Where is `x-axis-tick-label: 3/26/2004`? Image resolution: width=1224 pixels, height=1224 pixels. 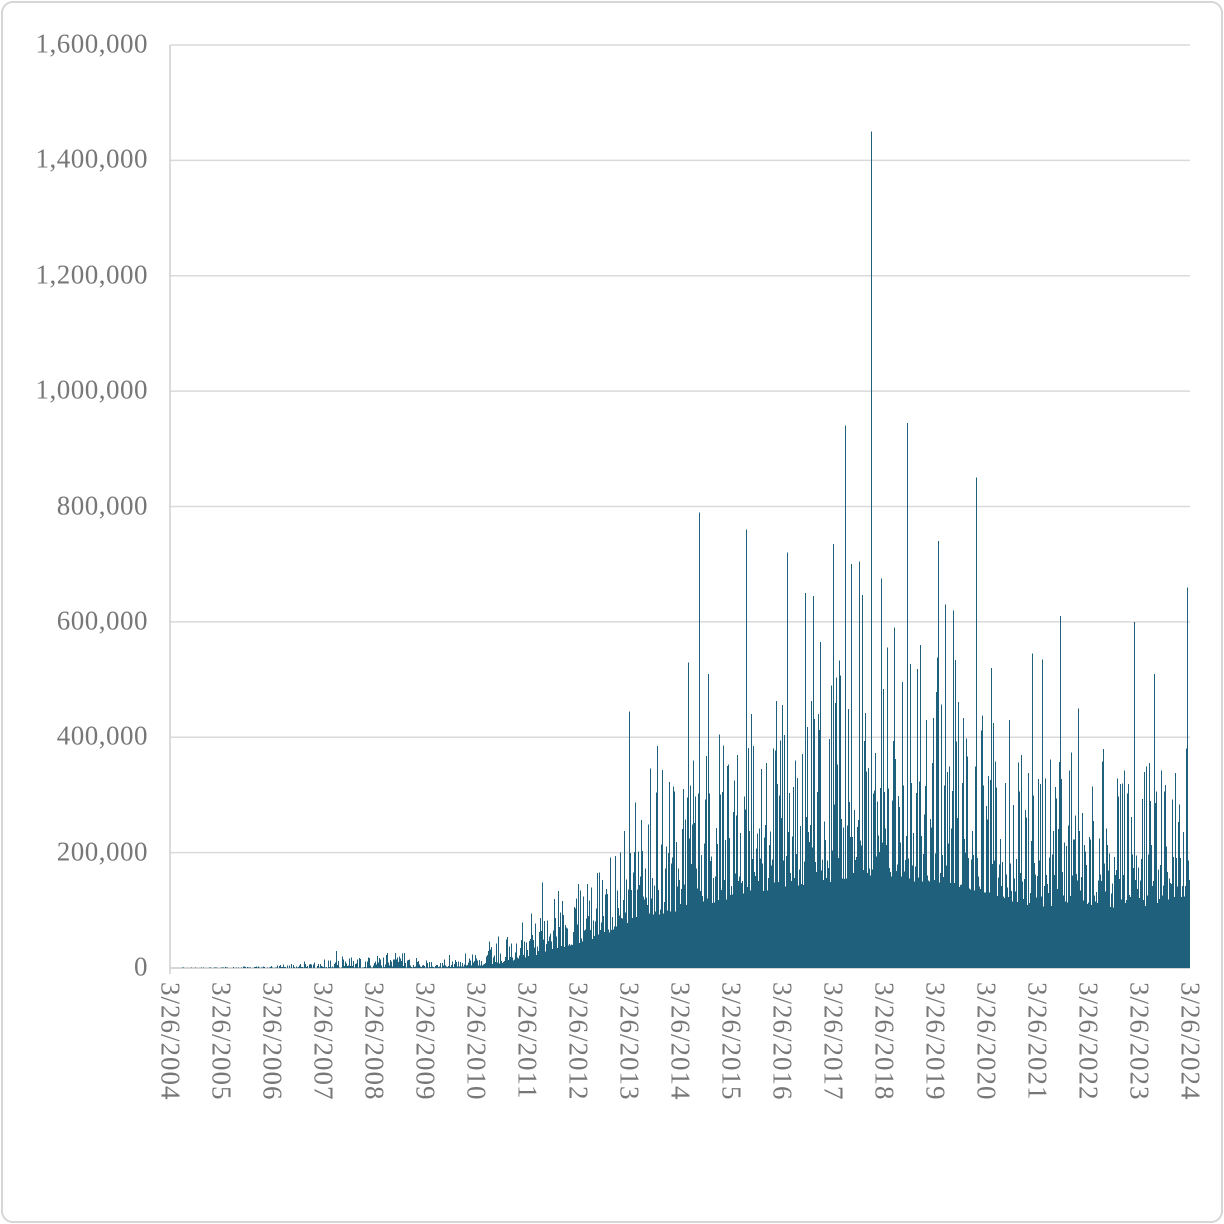 x-axis-tick-label: 3/26/2004 is located at coordinates (170, 1041).